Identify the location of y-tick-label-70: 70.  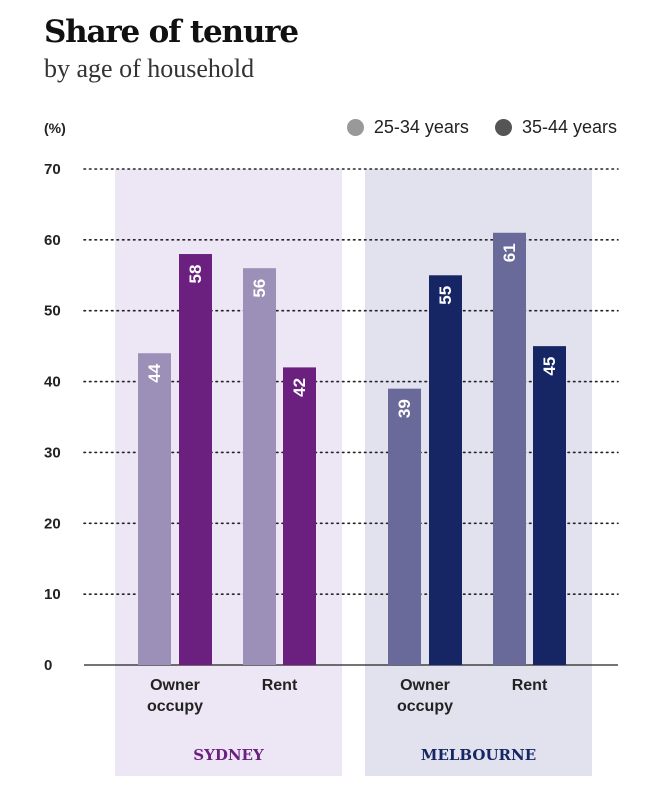
(52, 169).